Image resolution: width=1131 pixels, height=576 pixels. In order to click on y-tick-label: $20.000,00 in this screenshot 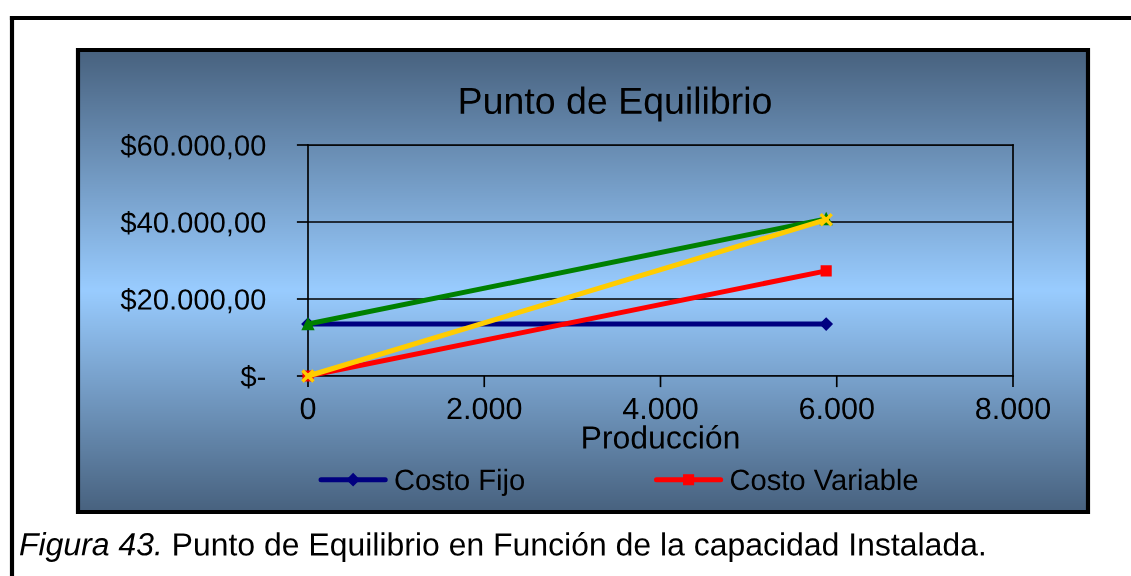, I will do `click(193, 300)`.